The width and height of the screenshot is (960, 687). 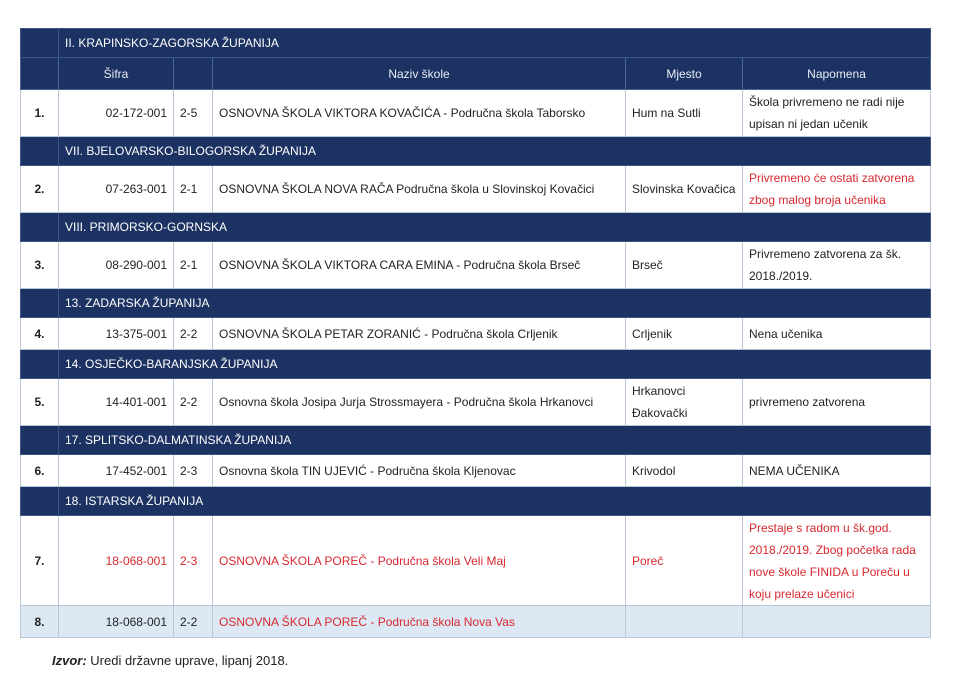 I want to click on county-header: II. KRAPINSKO-ZAGORSKA ŽUPANIJA, so click(x=476, y=43).